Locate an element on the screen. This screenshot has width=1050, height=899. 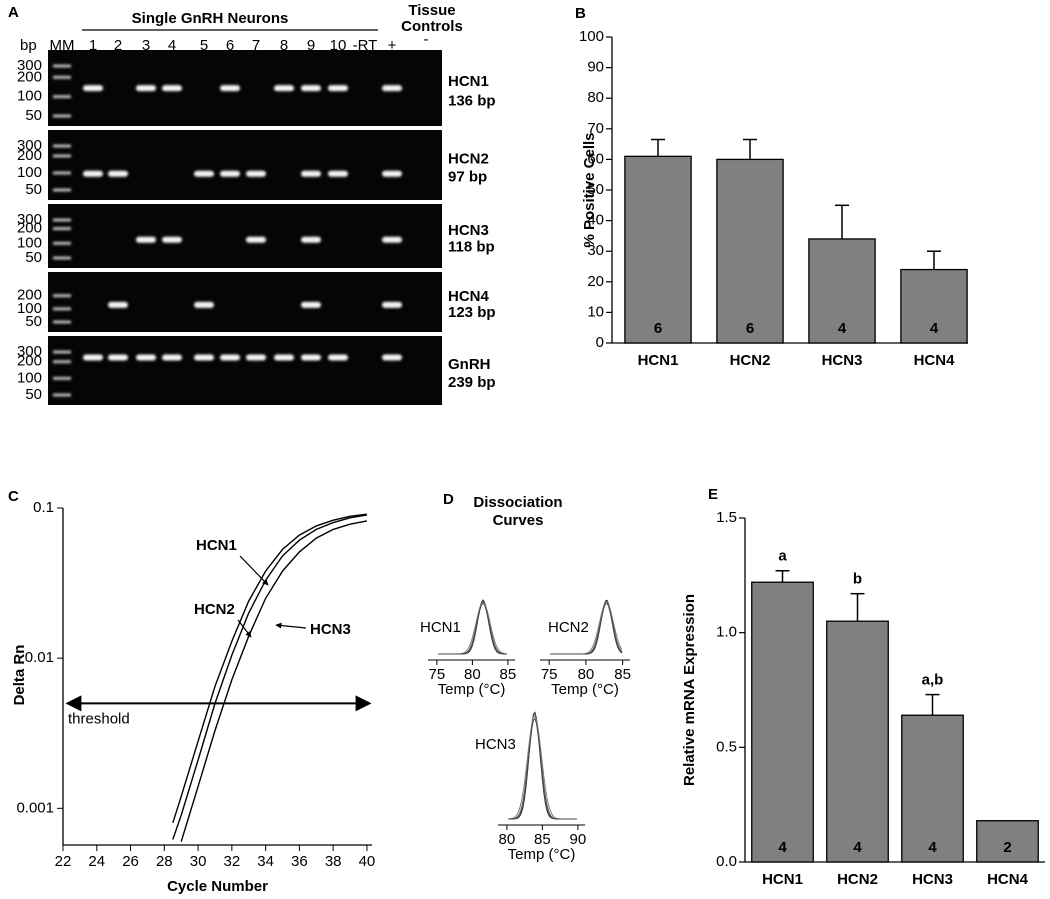
y-tick-label: 50 is located at coordinates (595, 189).